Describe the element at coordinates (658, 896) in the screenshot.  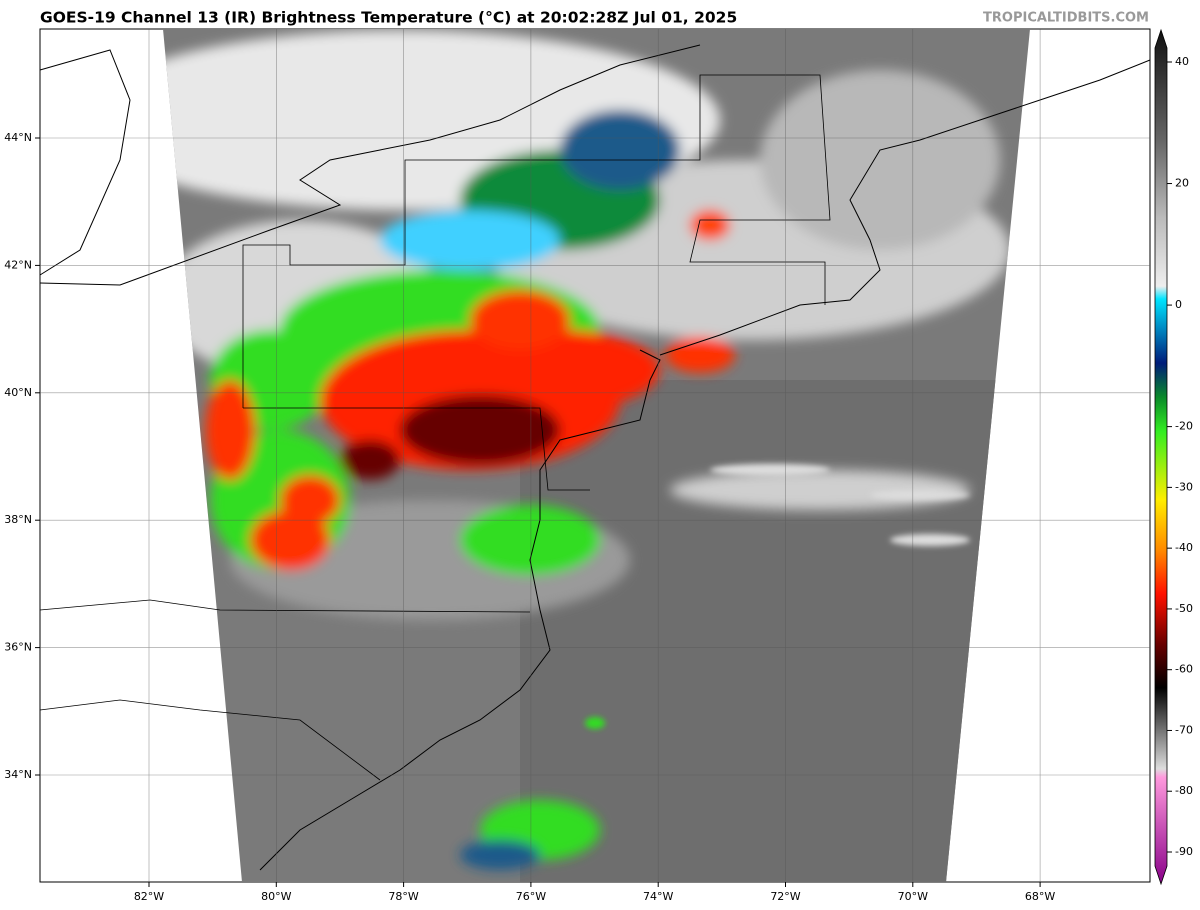
I see `lon-label: 74°W` at that location.